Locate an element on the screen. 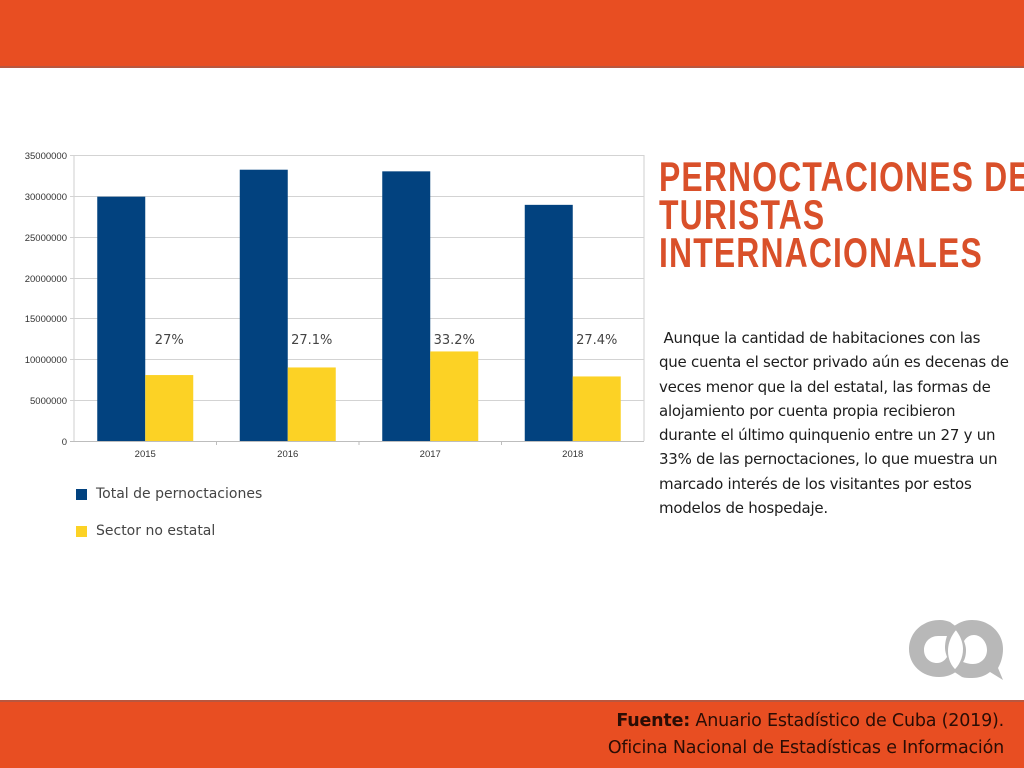 The image size is (1024, 768). bar-total-2016 is located at coordinates (263, 305).